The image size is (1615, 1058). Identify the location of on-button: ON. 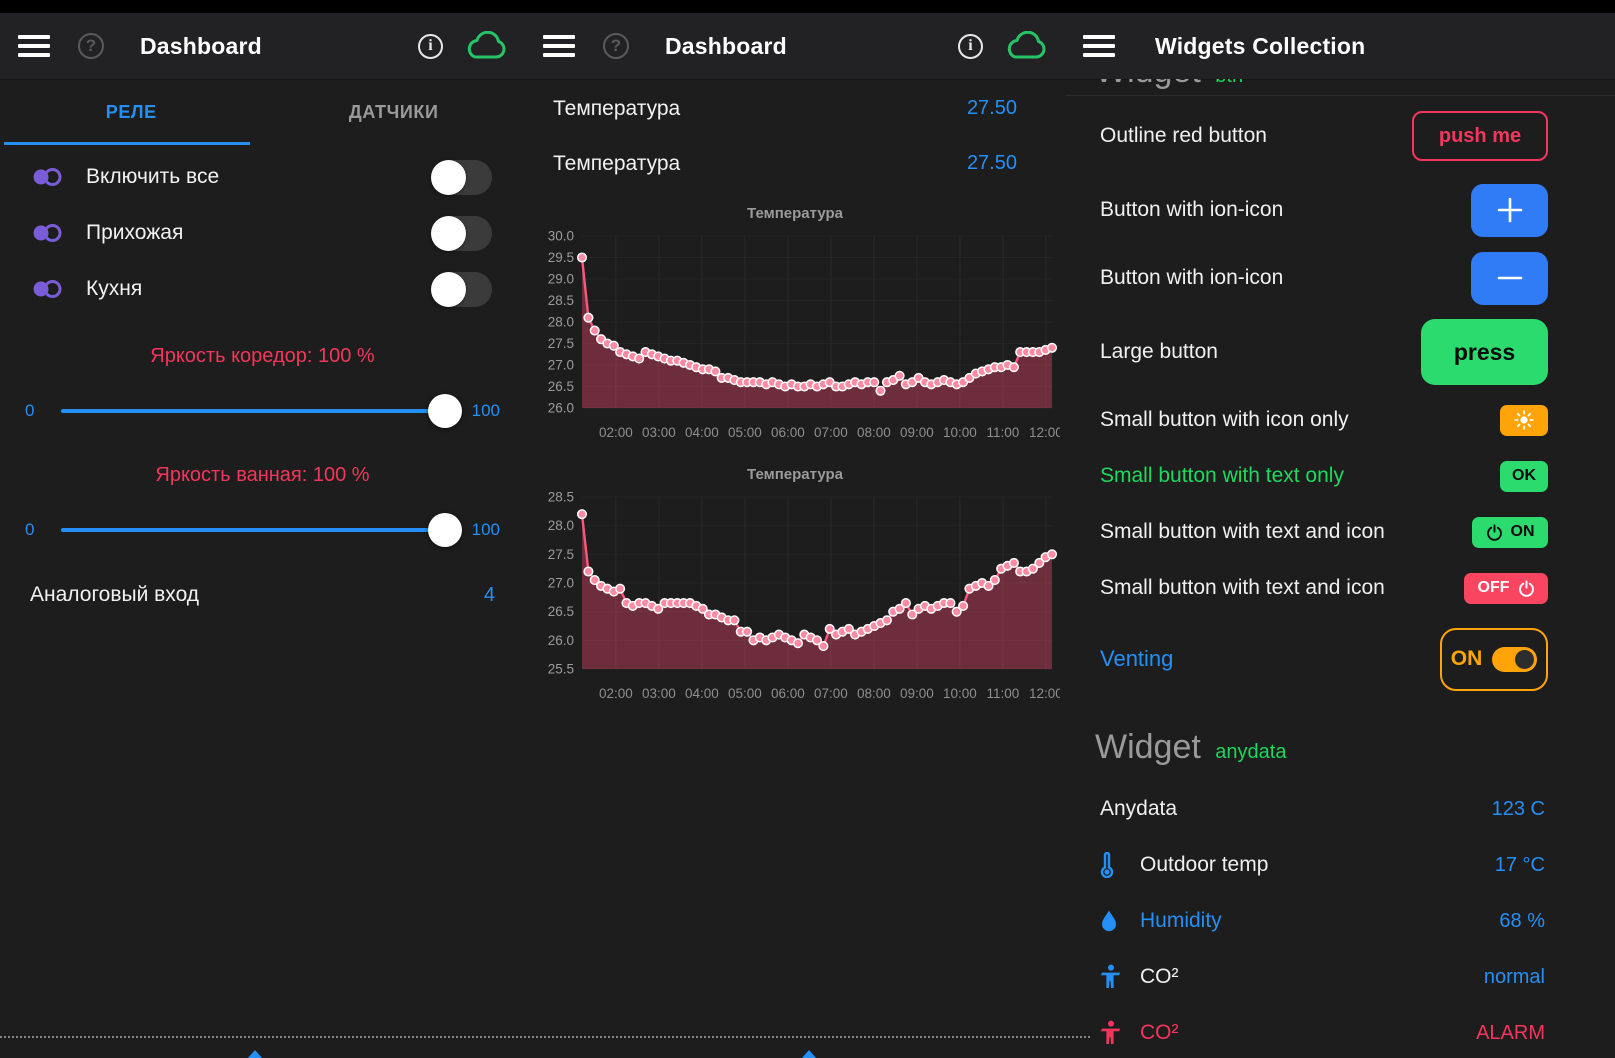
(1510, 532).